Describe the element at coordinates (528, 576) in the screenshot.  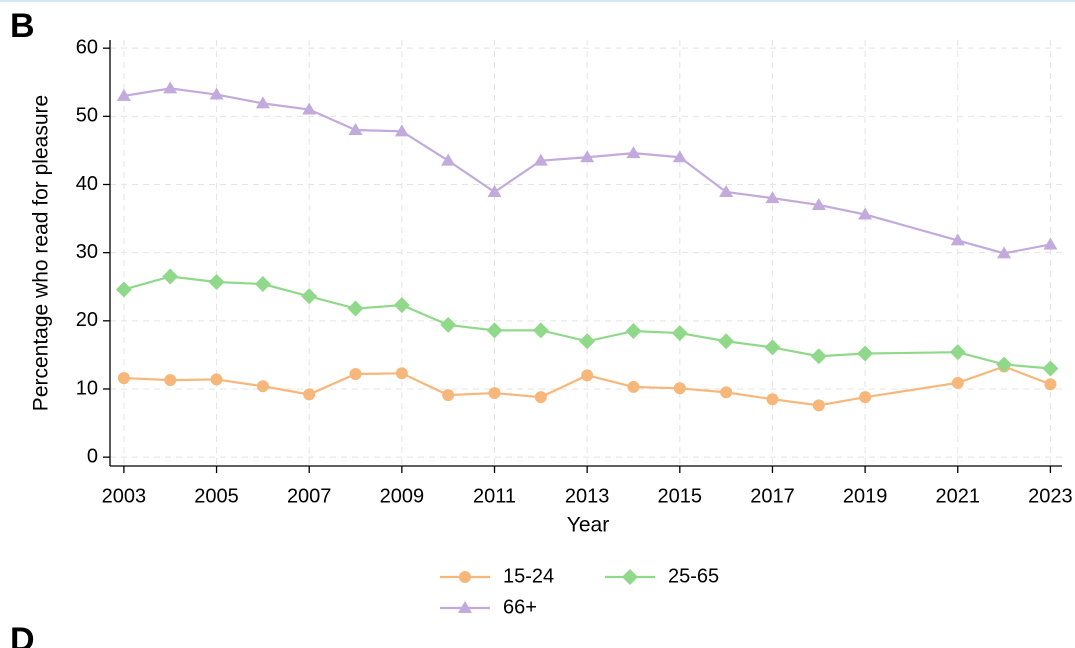
I see `legend-label: 15-24` at that location.